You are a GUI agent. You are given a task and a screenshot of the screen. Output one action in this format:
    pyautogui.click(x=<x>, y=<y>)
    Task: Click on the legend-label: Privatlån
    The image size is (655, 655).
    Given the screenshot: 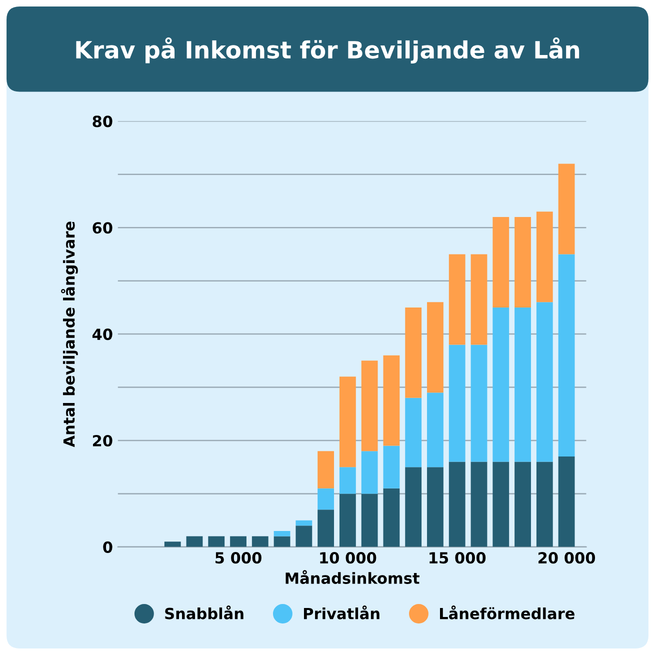 What is the action you would take?
    pyautogui.click(x=342, y=613)
    